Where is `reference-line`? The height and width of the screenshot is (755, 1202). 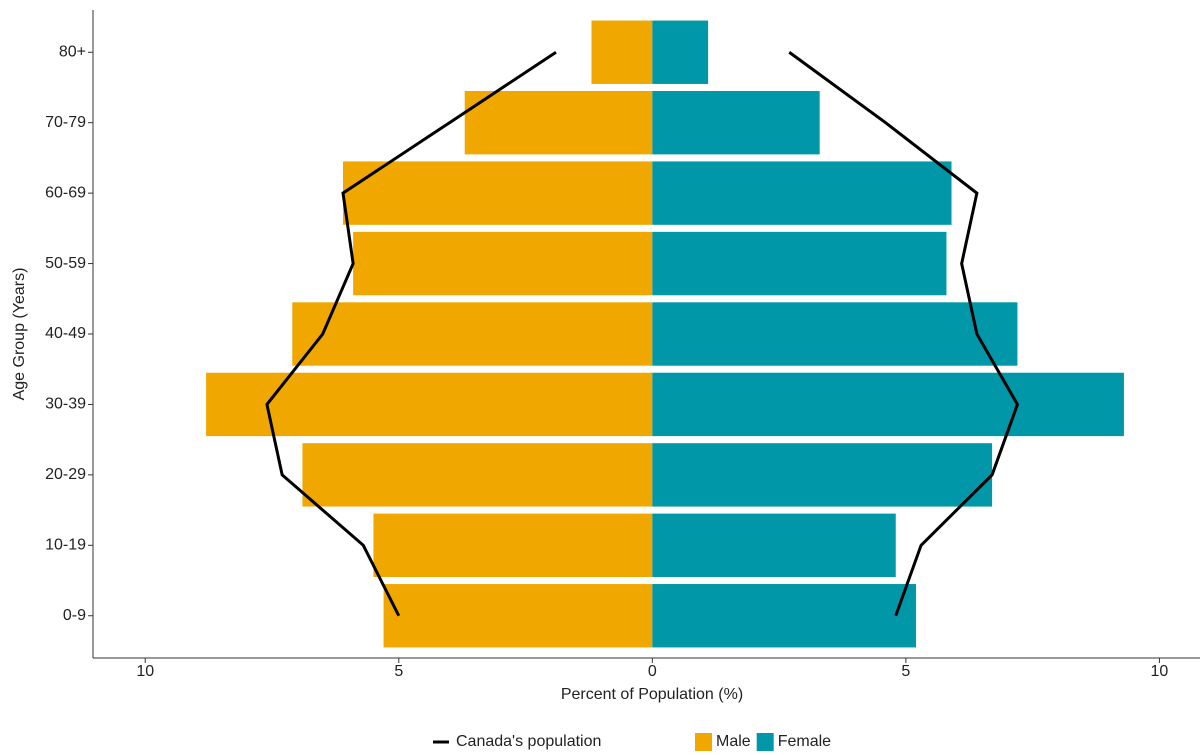 reference-line is located at coordinates (904, 334).